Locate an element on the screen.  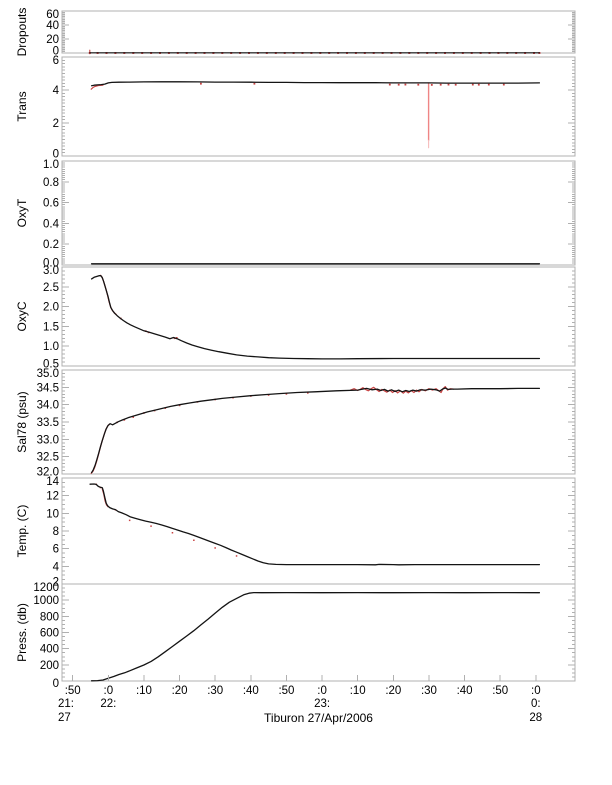
press-ytick-label: 800 is located at coordinates (49, 617).